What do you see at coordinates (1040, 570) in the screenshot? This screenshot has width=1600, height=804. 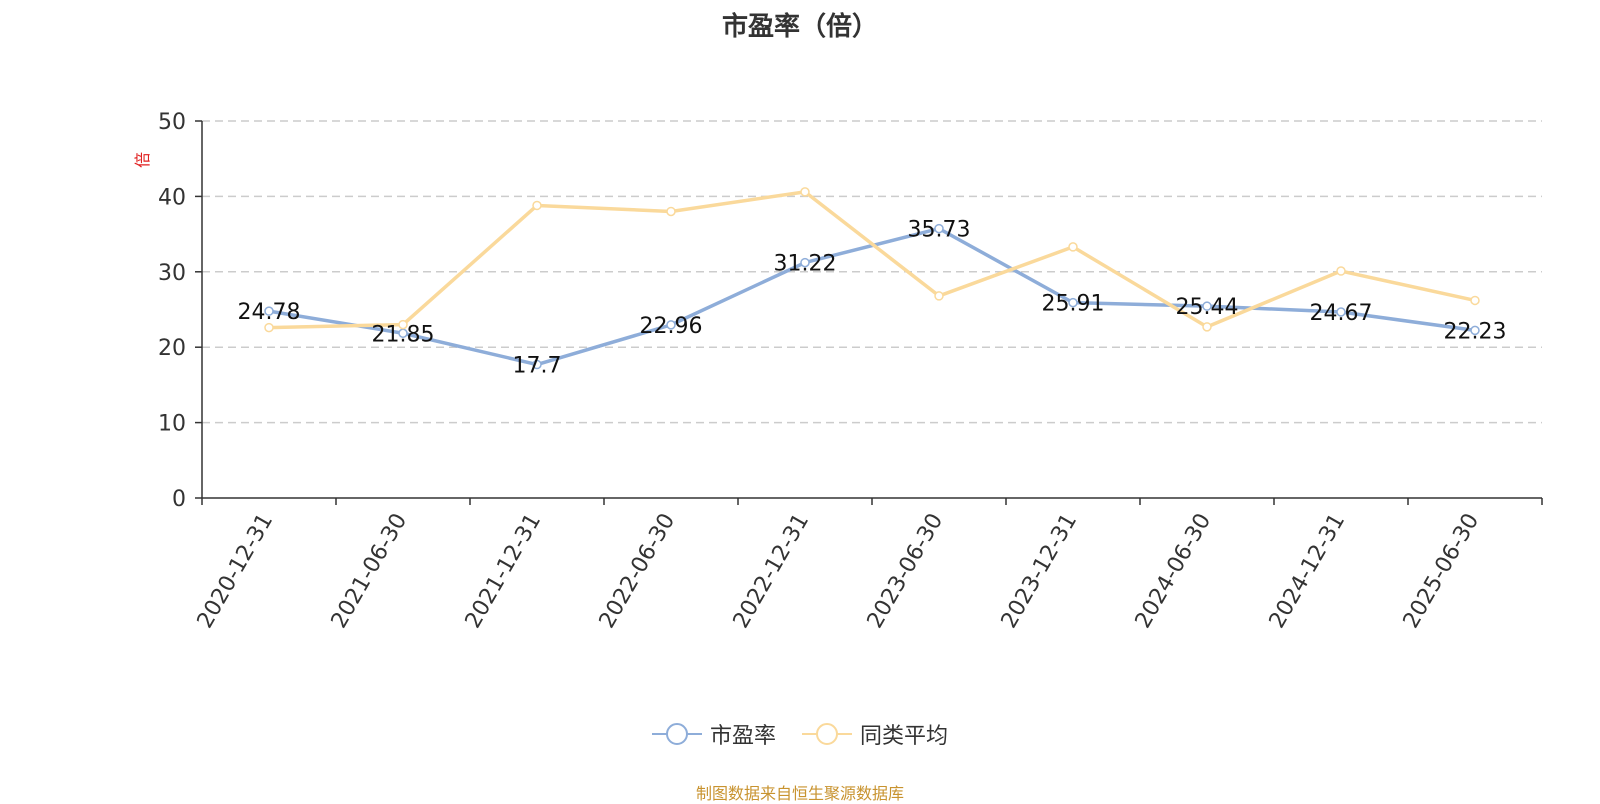 I see `x-tick-label: 2023-12-31` at bounding box center [1040, 570].